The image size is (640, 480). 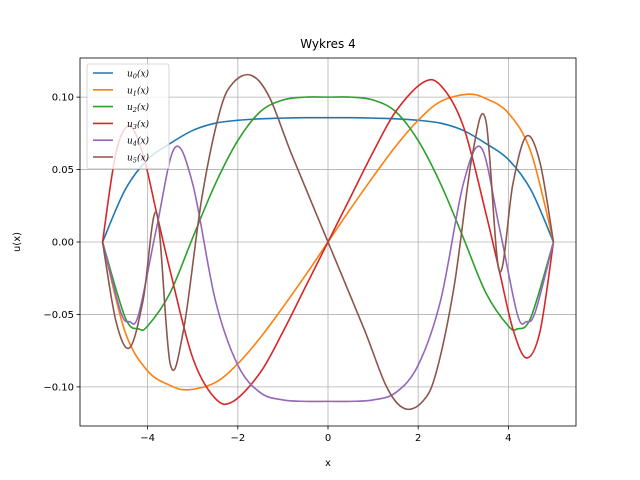 I want to click on x-axis-label: x, so click(x=328, y=463).